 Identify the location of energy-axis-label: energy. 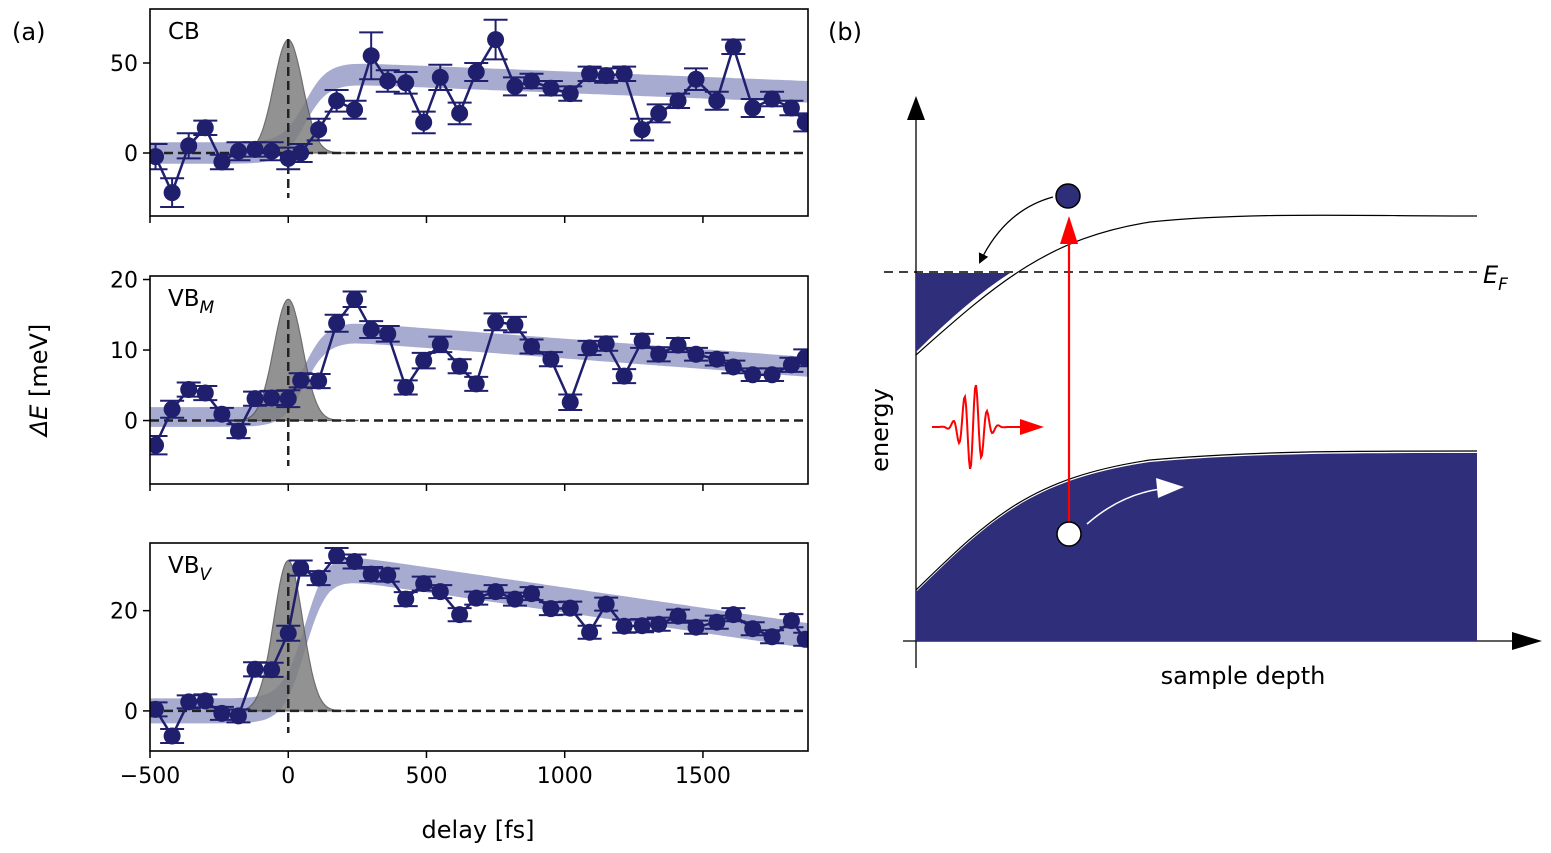
(880, 430).